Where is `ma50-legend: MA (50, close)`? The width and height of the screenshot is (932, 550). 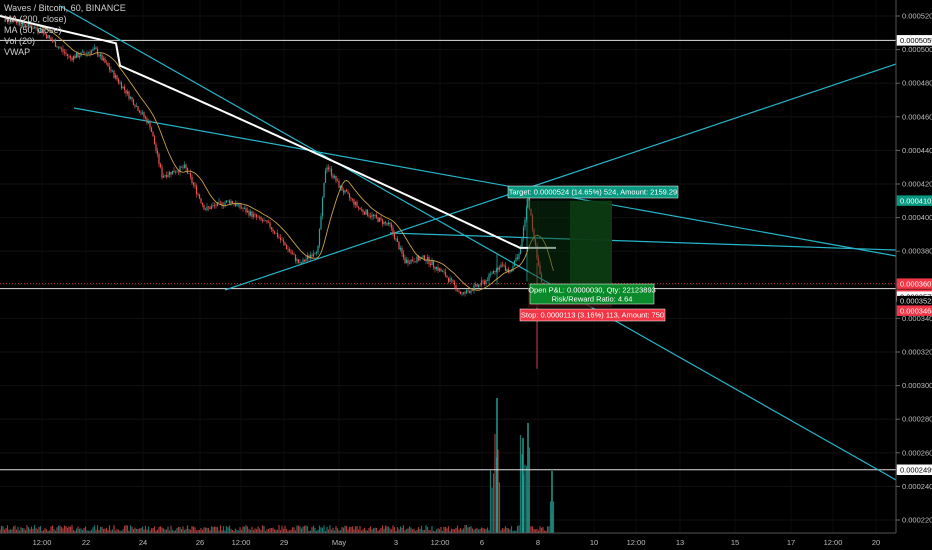
ma50-legend: MA (50, close) is located at coordinates (33, 30).